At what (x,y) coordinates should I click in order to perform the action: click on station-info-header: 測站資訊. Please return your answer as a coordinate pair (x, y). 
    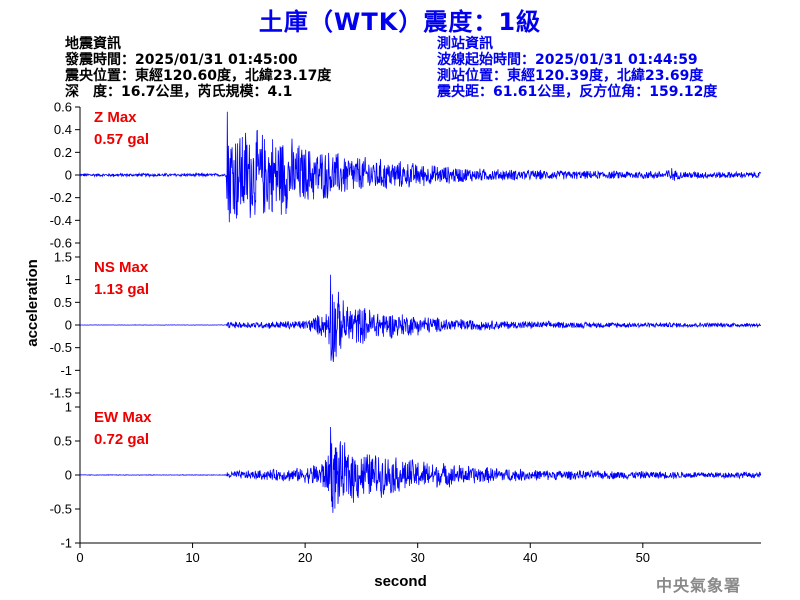
    Looking at the image, I should click on (465, 44).